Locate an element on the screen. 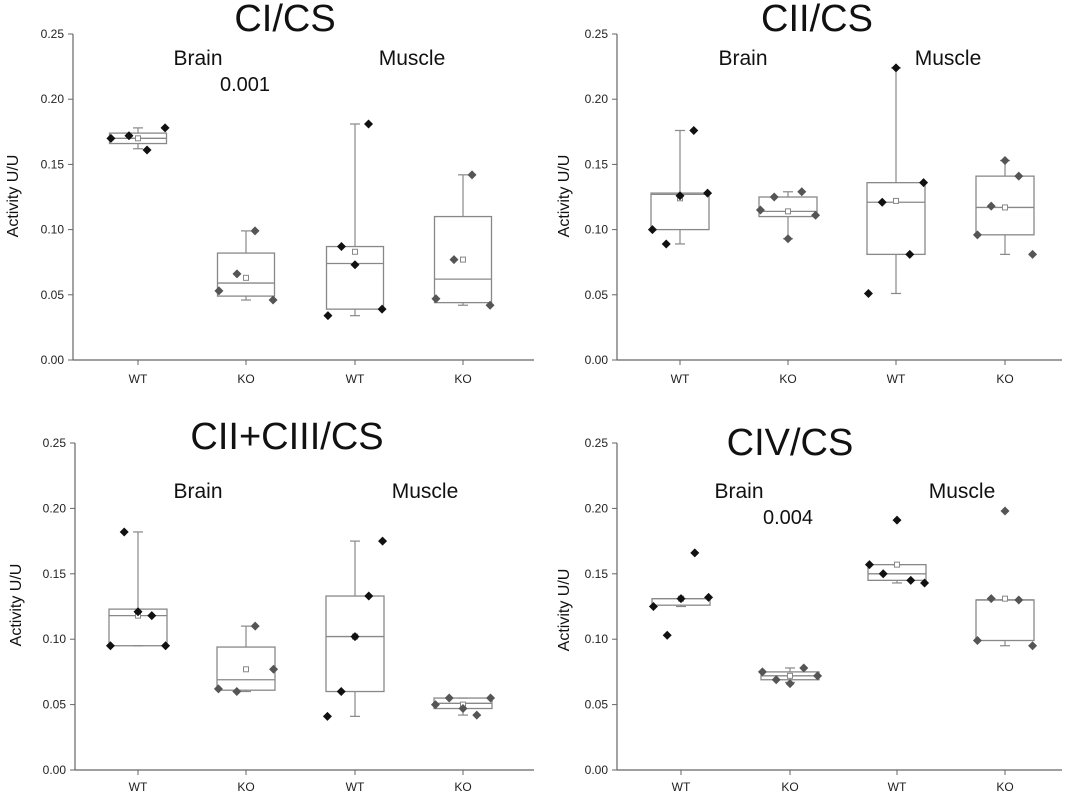 This screenshot has width=1070, height=800. chart-title: CII+CIII/CS is located at coordinates (287, 437).